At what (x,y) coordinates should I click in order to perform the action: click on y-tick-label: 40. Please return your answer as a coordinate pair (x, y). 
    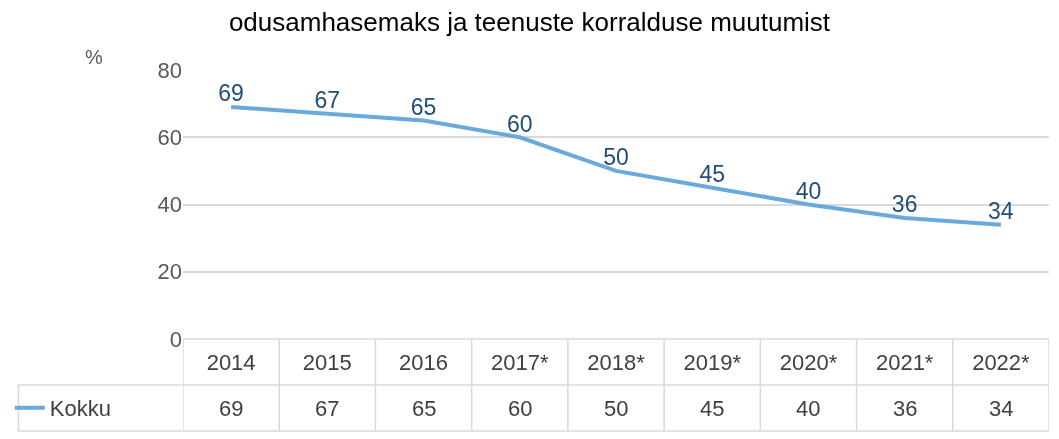
    Looking at the image, I should click on (169, 205).